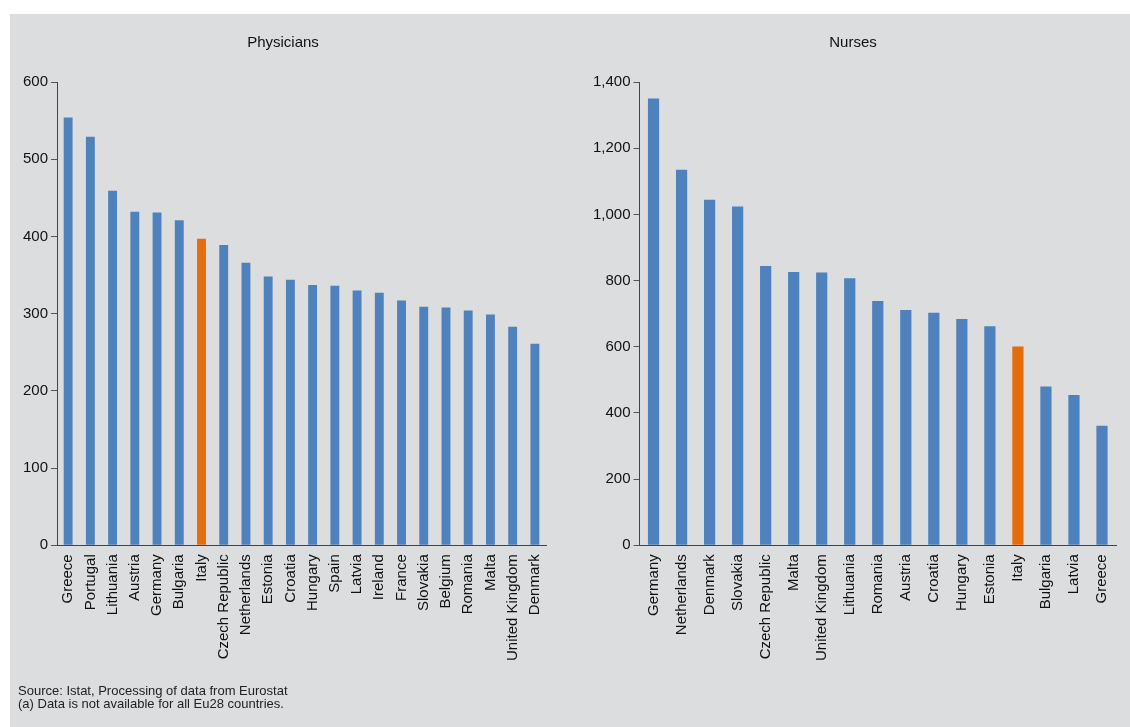 The height and width of the screenshot is (727, 1130). Describe the element at coordinates (36, 158) in the screenshot. I see `y-tick-label: 500` at that location.